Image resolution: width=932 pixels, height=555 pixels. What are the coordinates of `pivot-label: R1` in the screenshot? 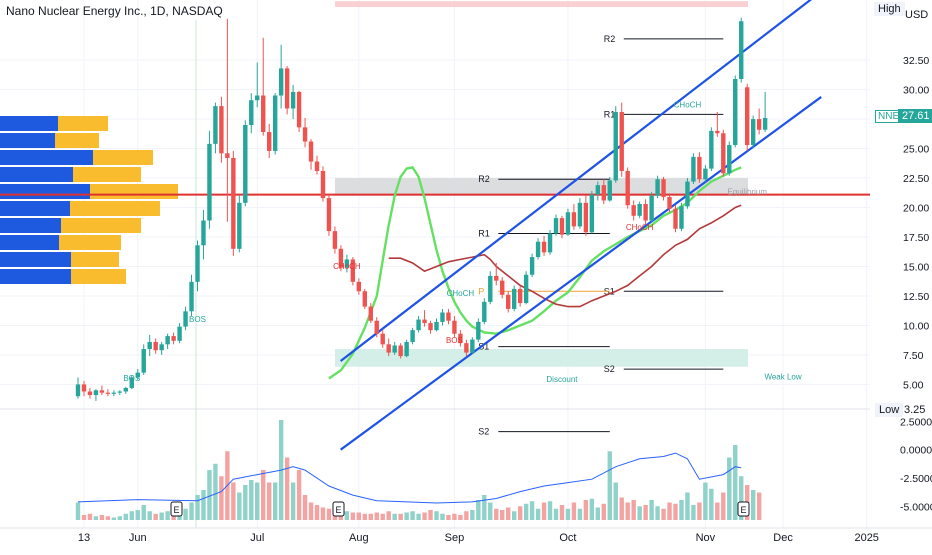 It's located at (610, 114).